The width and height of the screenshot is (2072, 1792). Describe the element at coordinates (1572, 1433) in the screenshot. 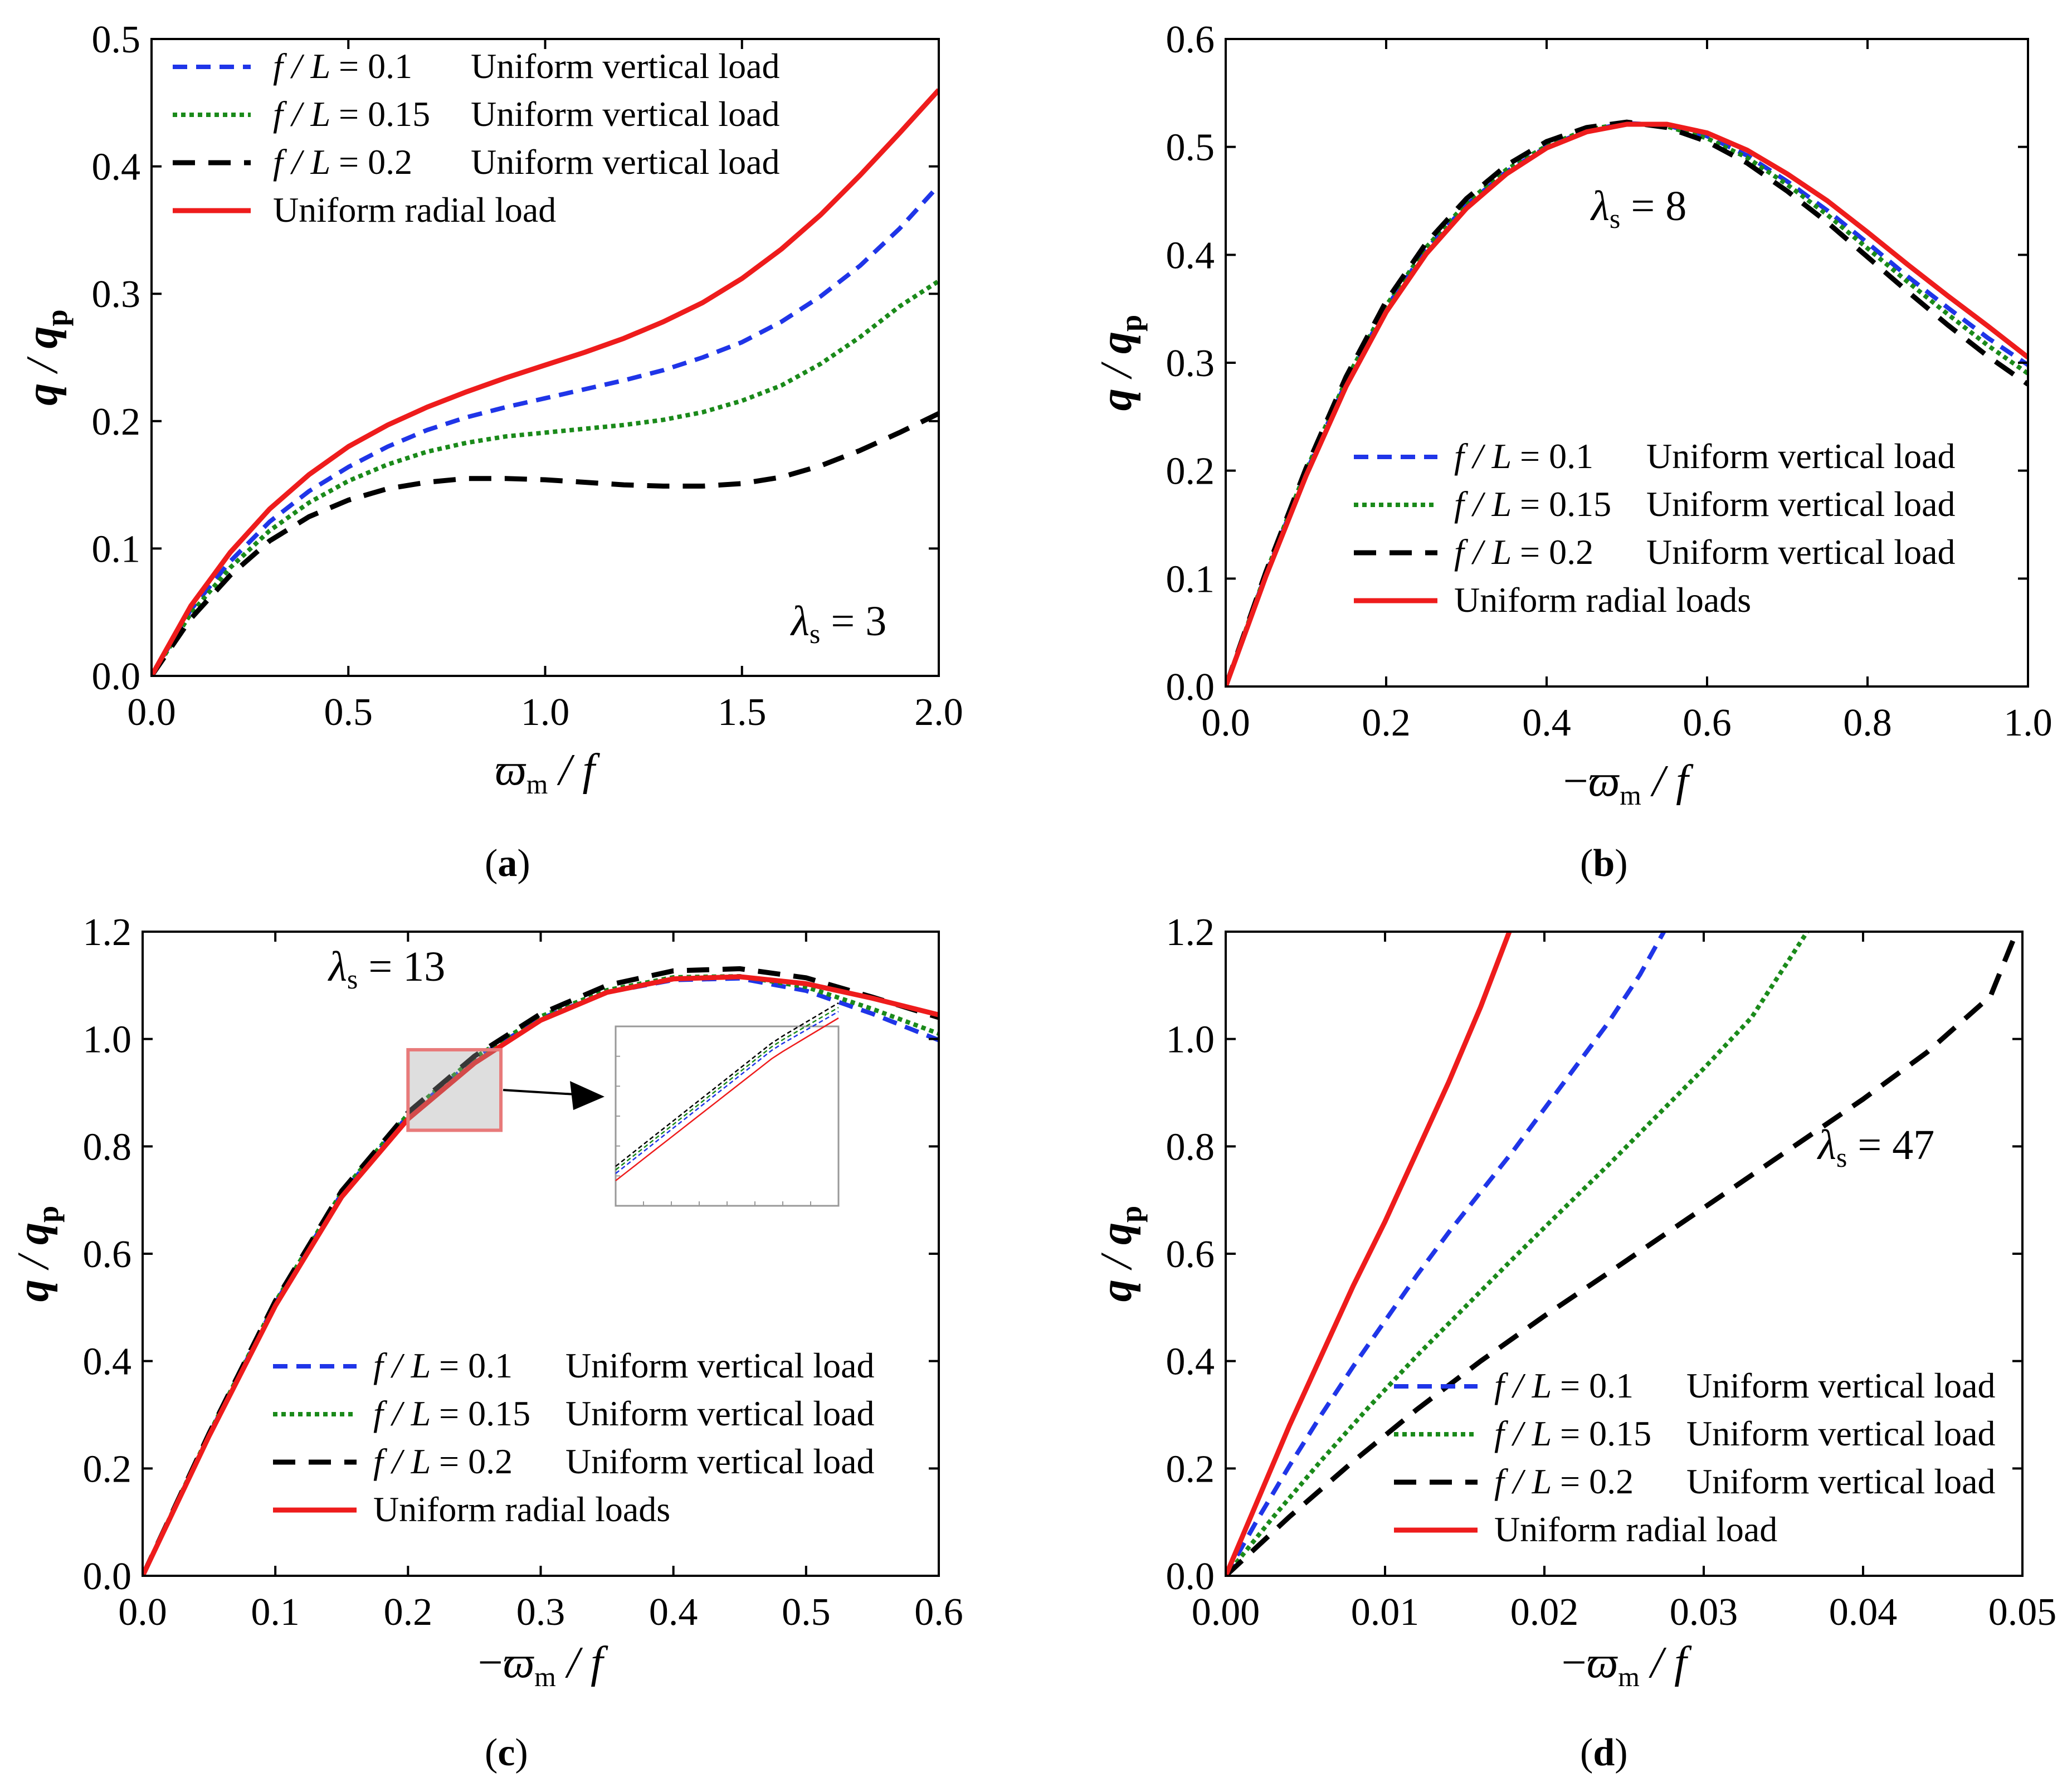

I see `legend-label-d-fl015: f / L = 0.15` at that location.